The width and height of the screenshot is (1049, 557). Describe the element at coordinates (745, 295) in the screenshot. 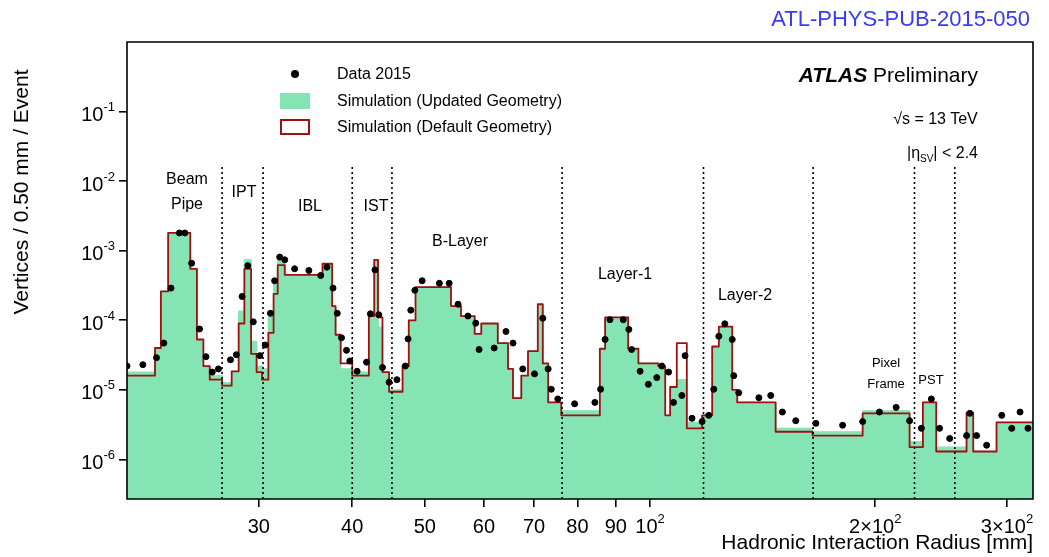

I see `annotation: Layer-2` at that location.